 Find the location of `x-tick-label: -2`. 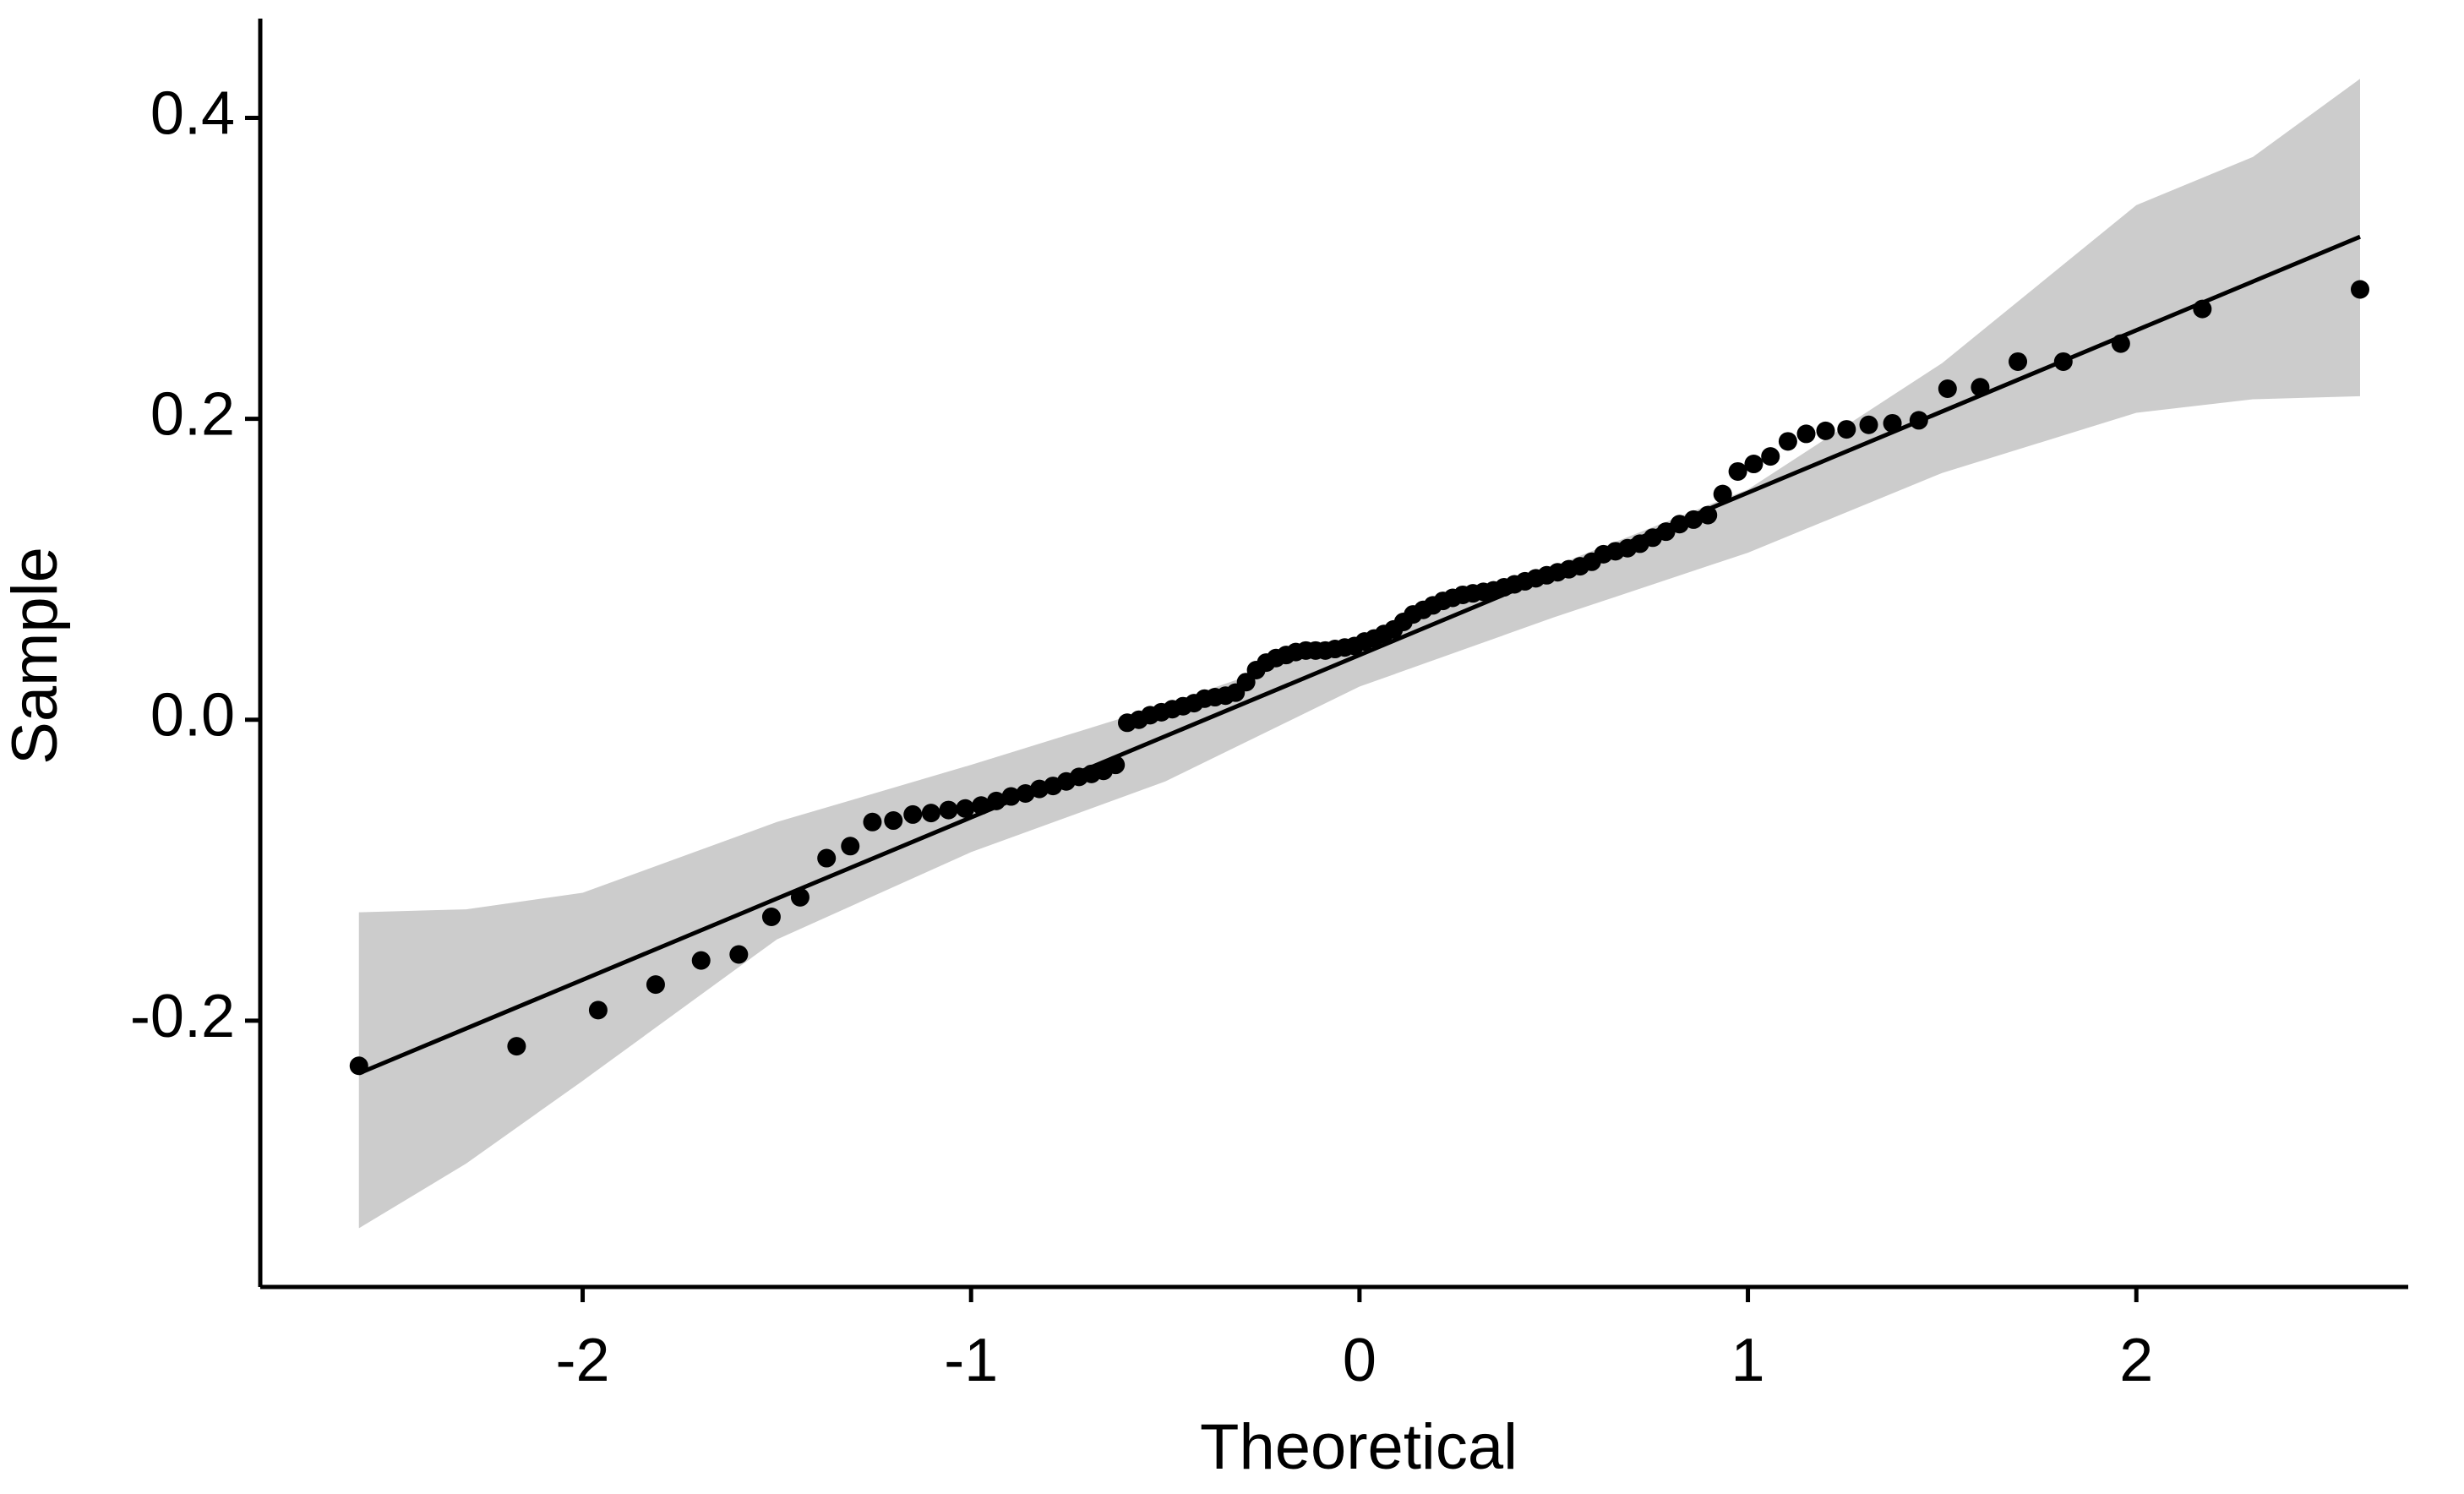

x-tick-label: -2 is located at coordinates (583, 1360).